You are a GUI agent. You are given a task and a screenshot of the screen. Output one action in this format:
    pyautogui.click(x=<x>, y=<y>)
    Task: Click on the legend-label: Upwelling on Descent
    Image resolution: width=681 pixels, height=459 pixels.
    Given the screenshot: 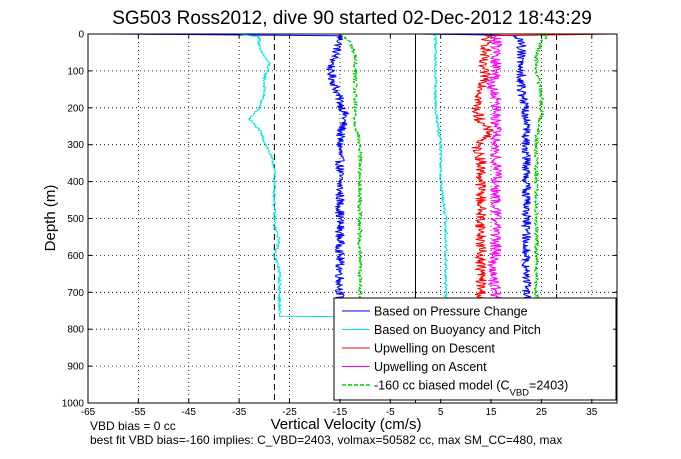 What is the action you would take?
    pyautogui.click(x=434, y=349)
    